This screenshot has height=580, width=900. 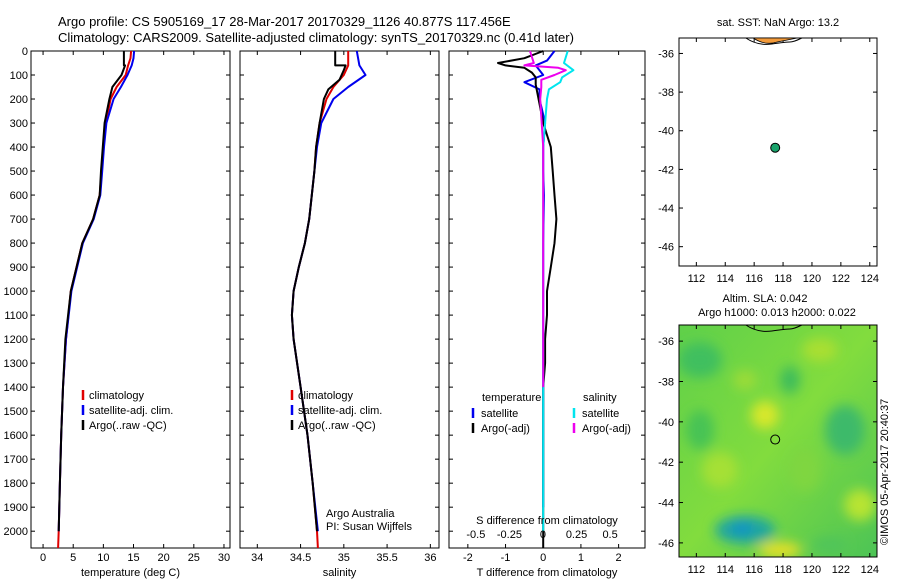 What do you see at coordinates (133, 558) in the screenshot?
I see `temperature-xtick-label: 15` at bounding box center [133, 558].